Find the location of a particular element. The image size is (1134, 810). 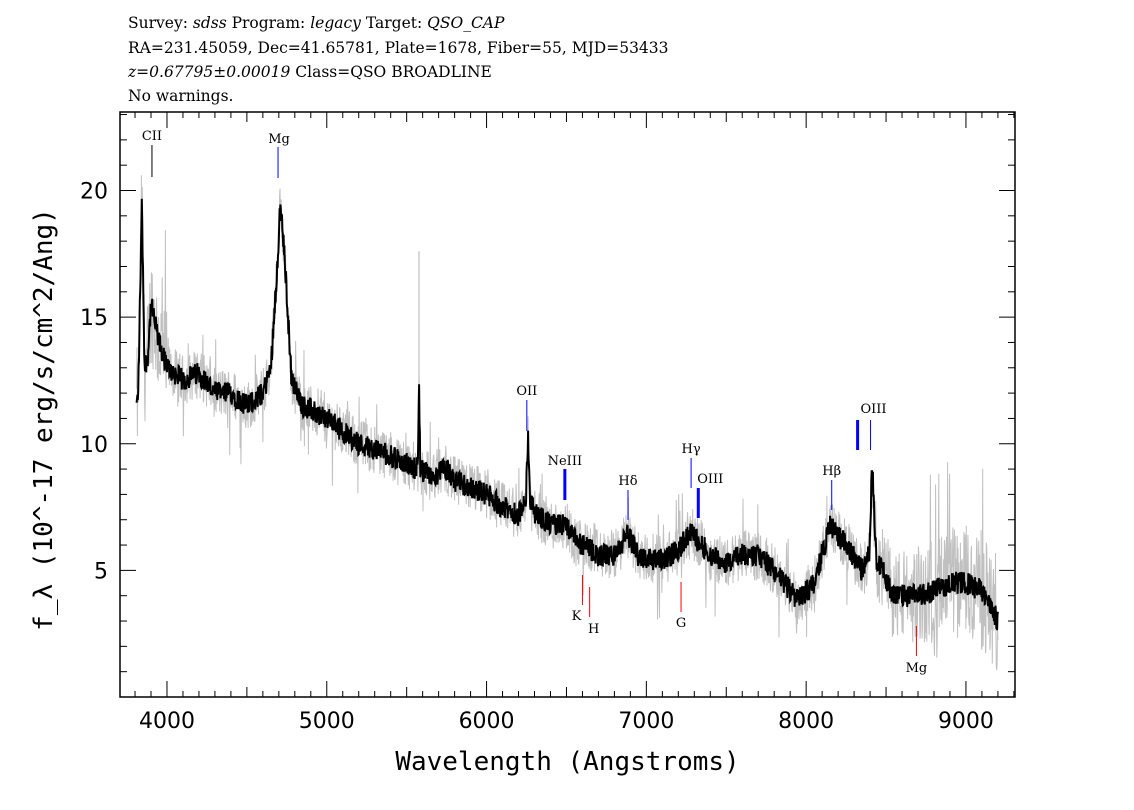

y-tick-label: 5 is located at coordinates (101, 571).